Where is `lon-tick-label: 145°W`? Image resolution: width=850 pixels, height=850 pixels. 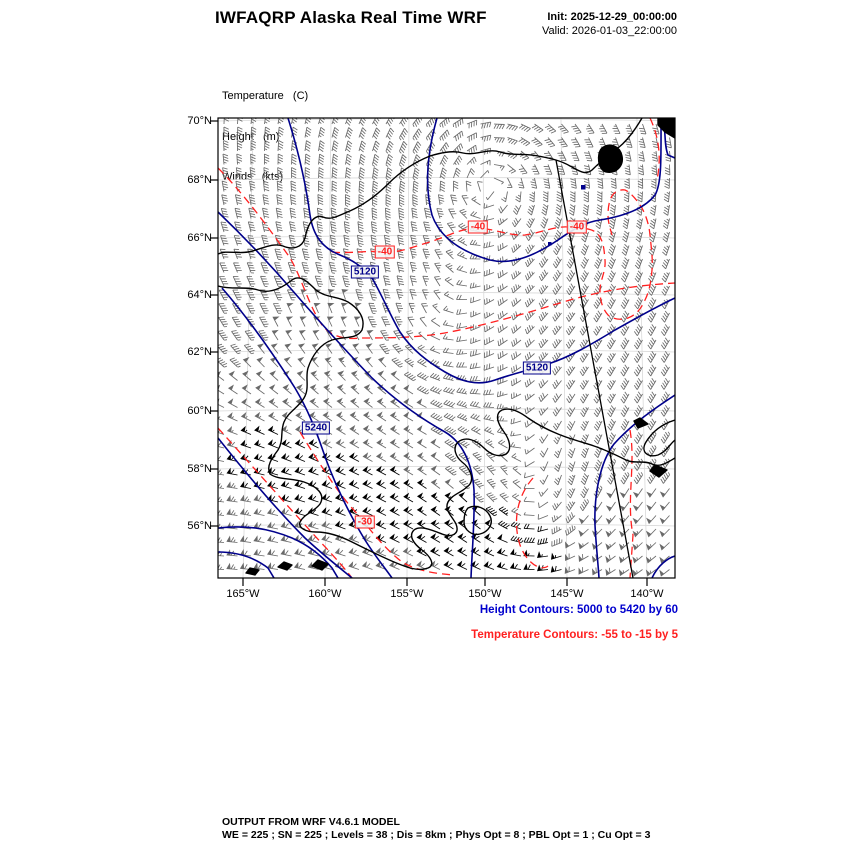
lon-tick-label: 145°W is located at coordinates (567, 594).